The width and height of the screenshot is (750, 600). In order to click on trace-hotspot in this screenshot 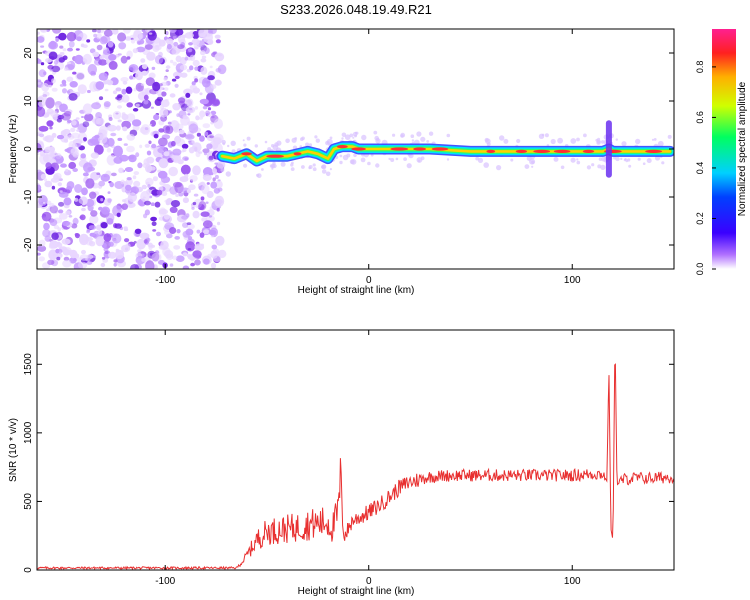, I will do `click(521, 151)`.